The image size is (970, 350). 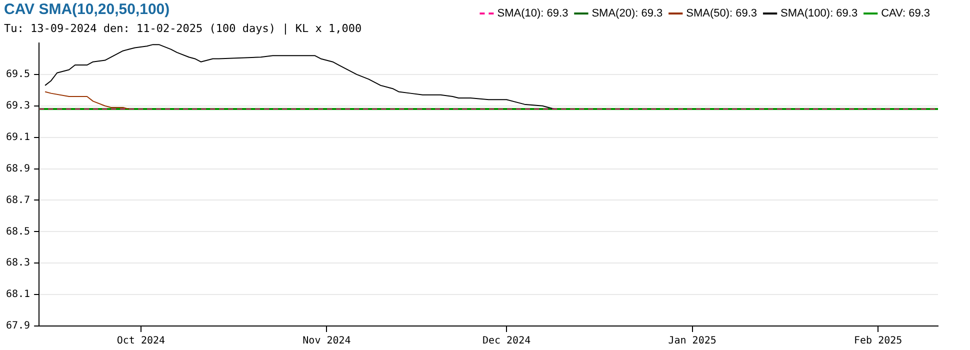 What do you see at coordinates (18, 168) in the screenshot?
I see `y-tick-label: 68.9` at bounding box center [18, 168].